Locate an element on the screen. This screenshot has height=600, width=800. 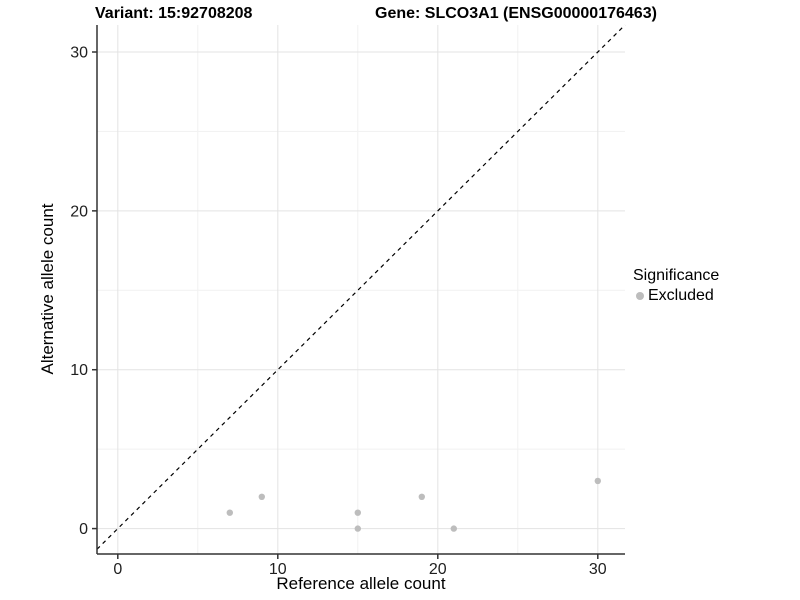
x-tick-label: 20 is located at coordinates (438, 569).